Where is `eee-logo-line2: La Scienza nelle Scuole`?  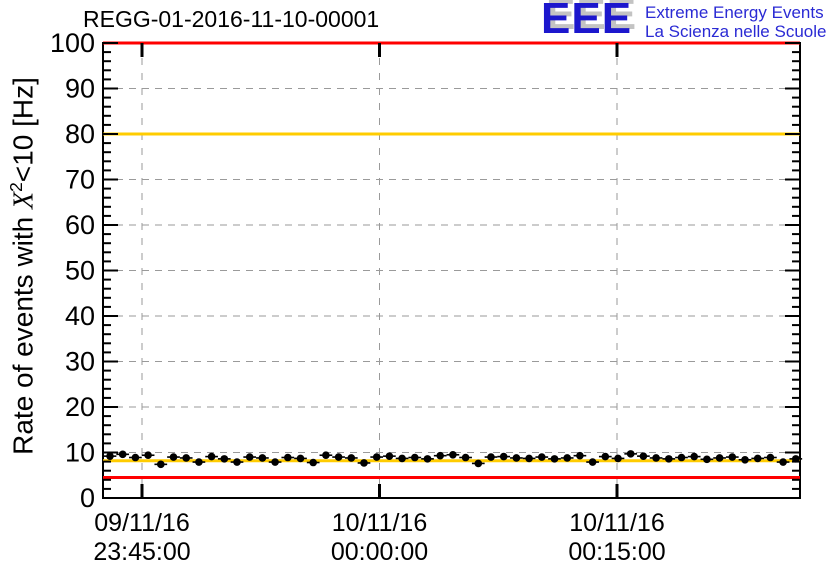
eee-logo-line2: La Scienza nelle Scuole is located at coordinates (736, 31).